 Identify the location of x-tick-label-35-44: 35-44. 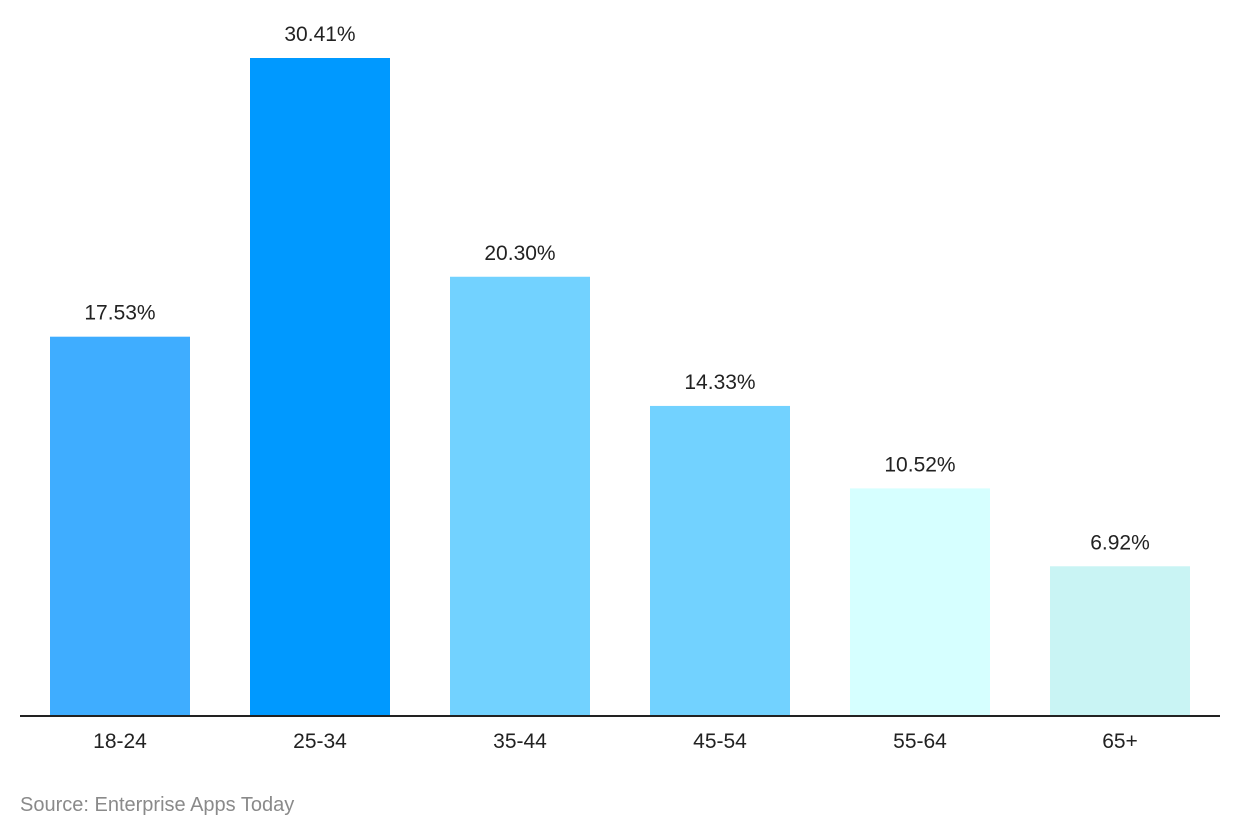
(520, 741).